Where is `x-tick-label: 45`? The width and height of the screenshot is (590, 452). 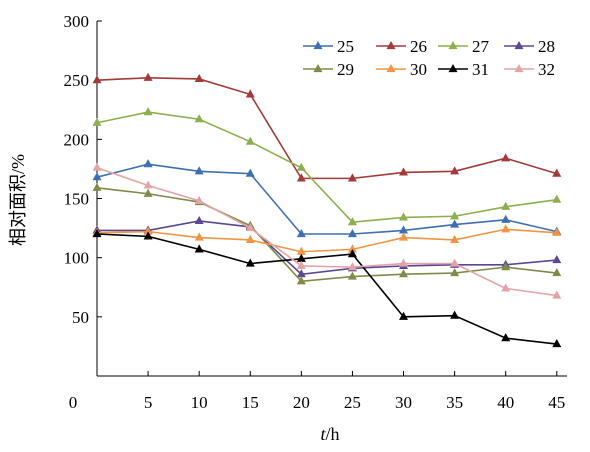
x-tick-label: 45 is located at coordinates (556, 402).